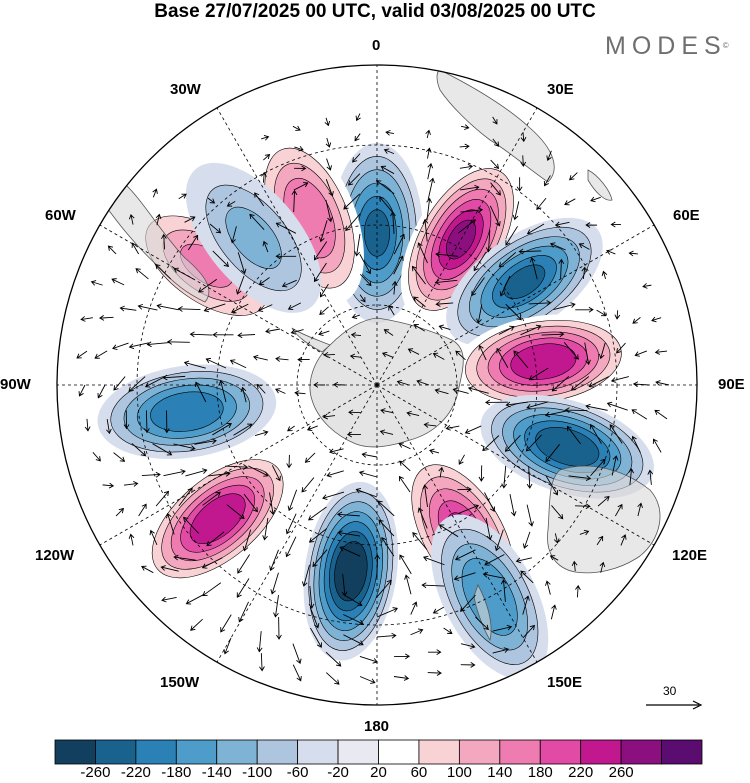  What do you see at coordinates (686, 215) in the screenshot?
I see `lon-label-60e: 60E` at bounding box center [686, 215].